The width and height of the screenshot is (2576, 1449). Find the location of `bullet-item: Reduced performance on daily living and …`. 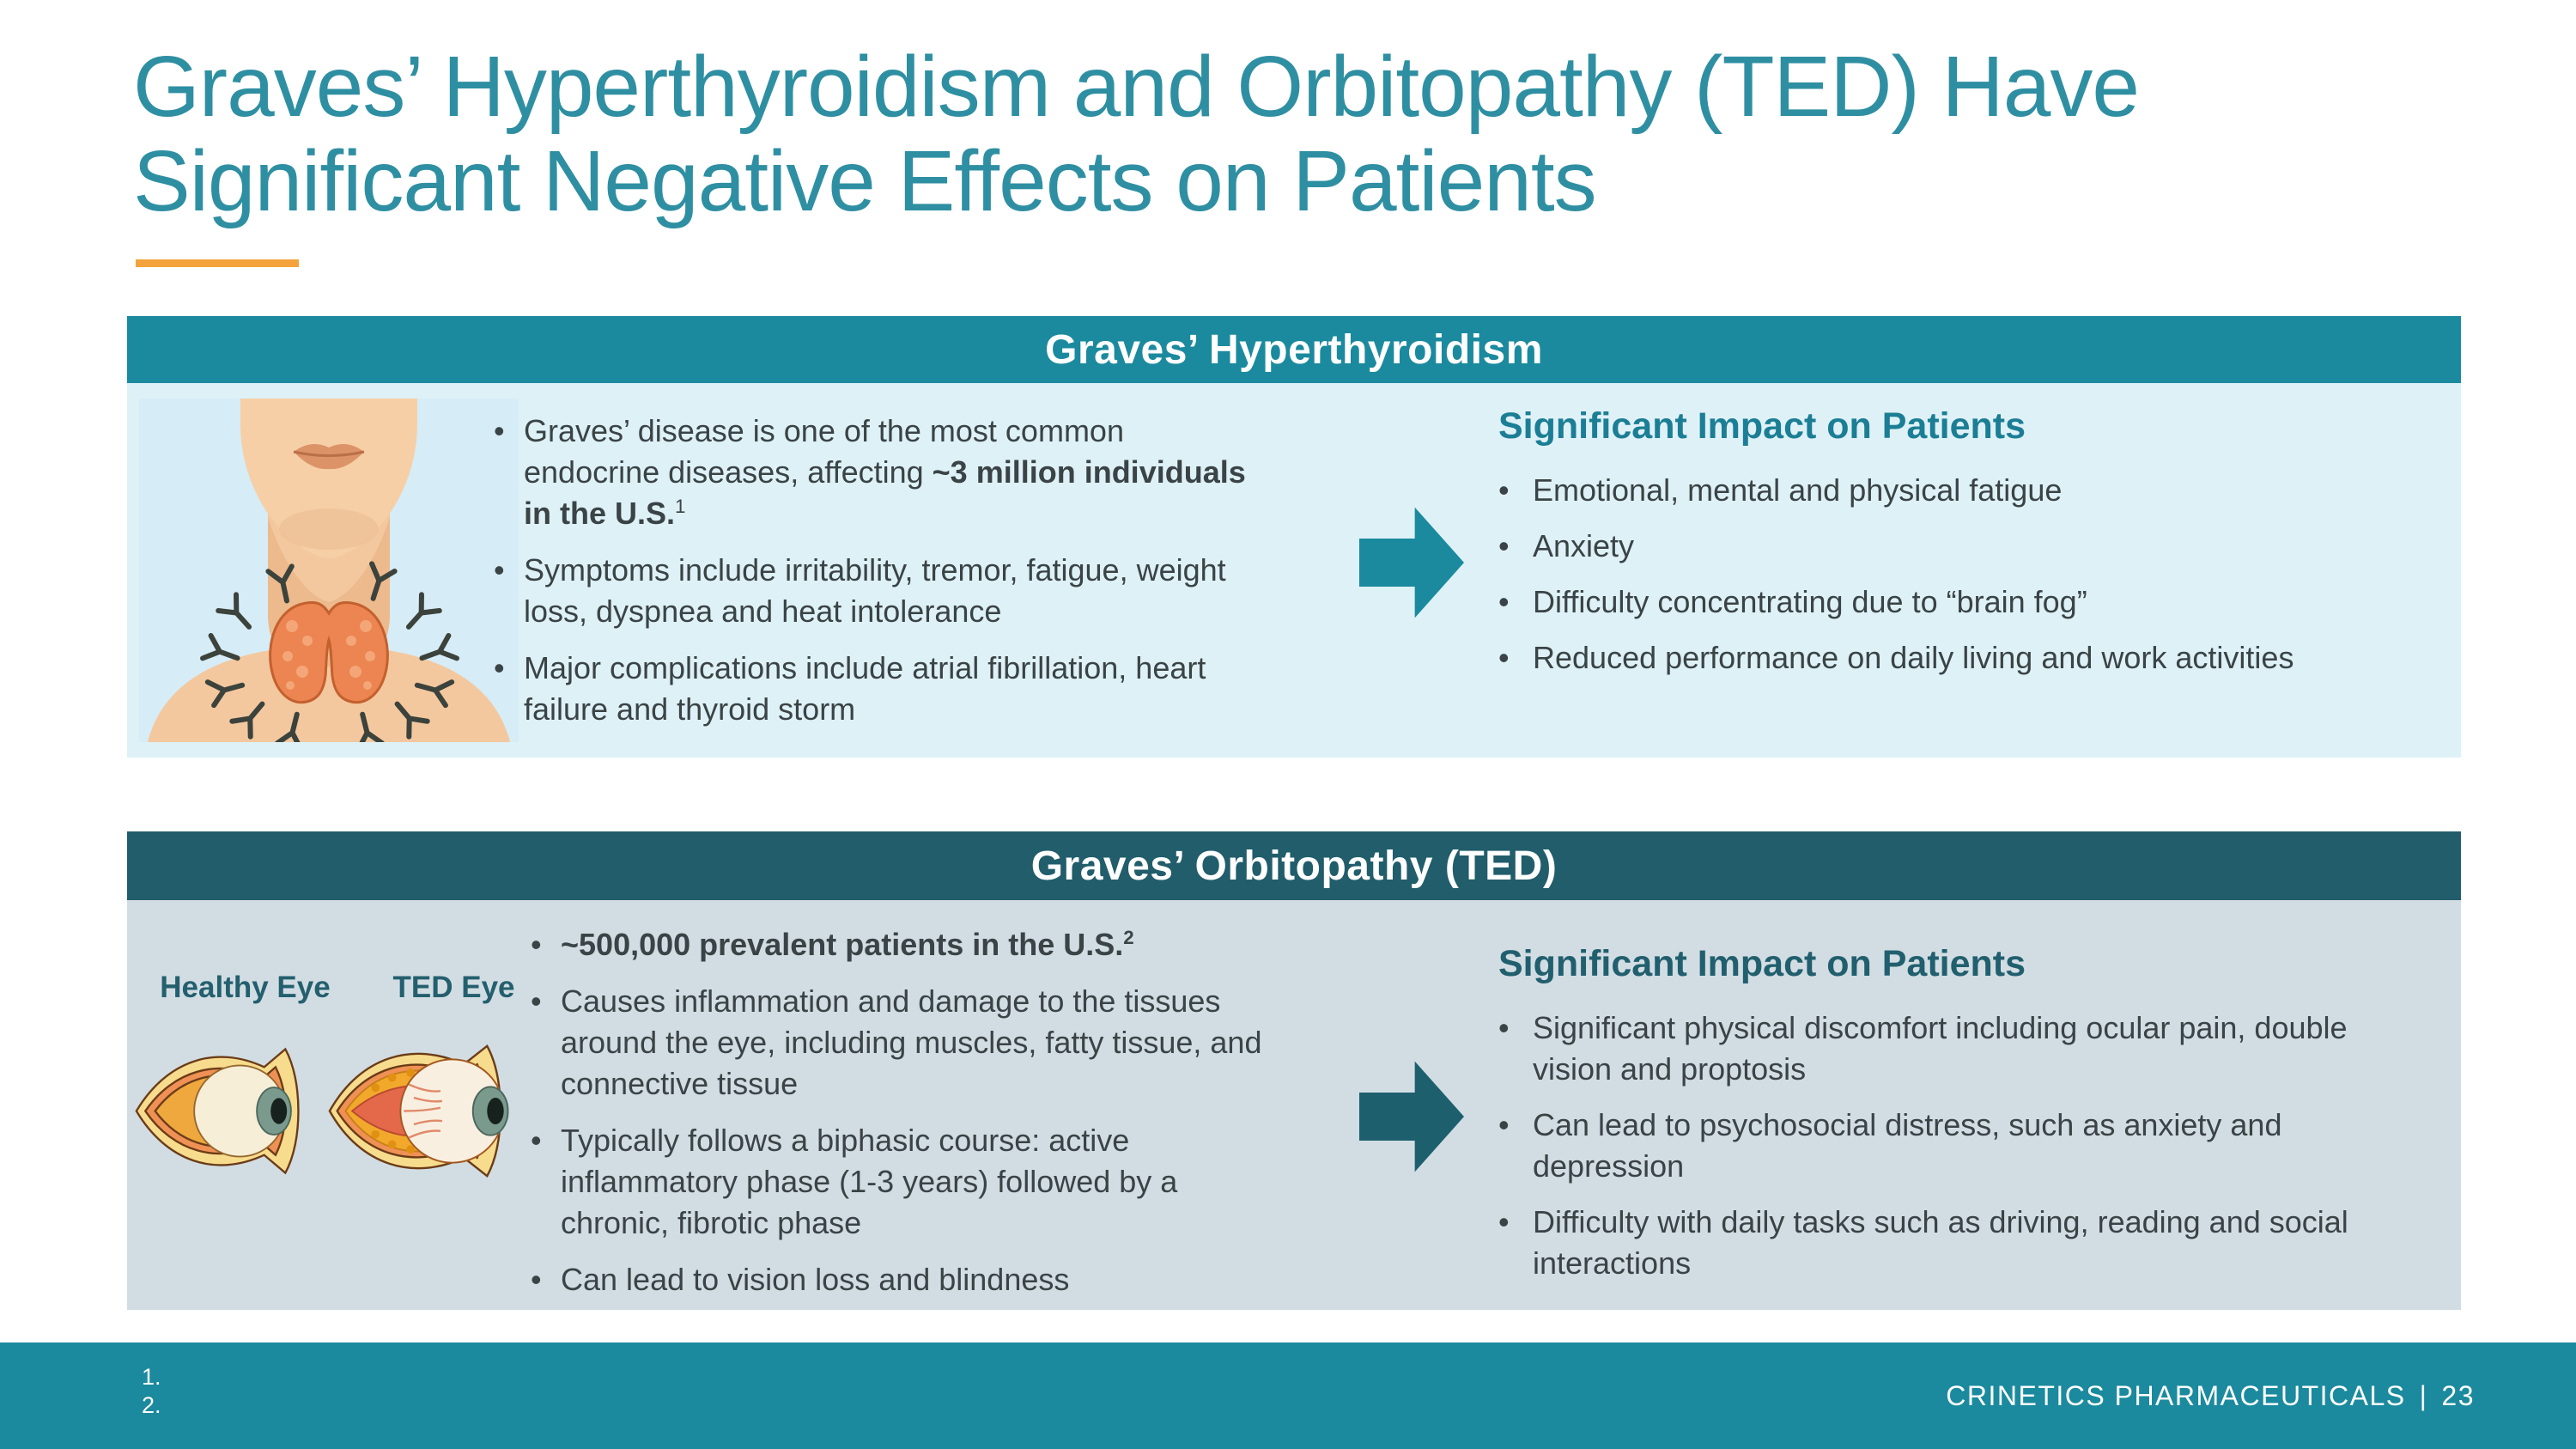

bullet-item: Reduced performance on daily living and … is located at coordinates (1932, 658).